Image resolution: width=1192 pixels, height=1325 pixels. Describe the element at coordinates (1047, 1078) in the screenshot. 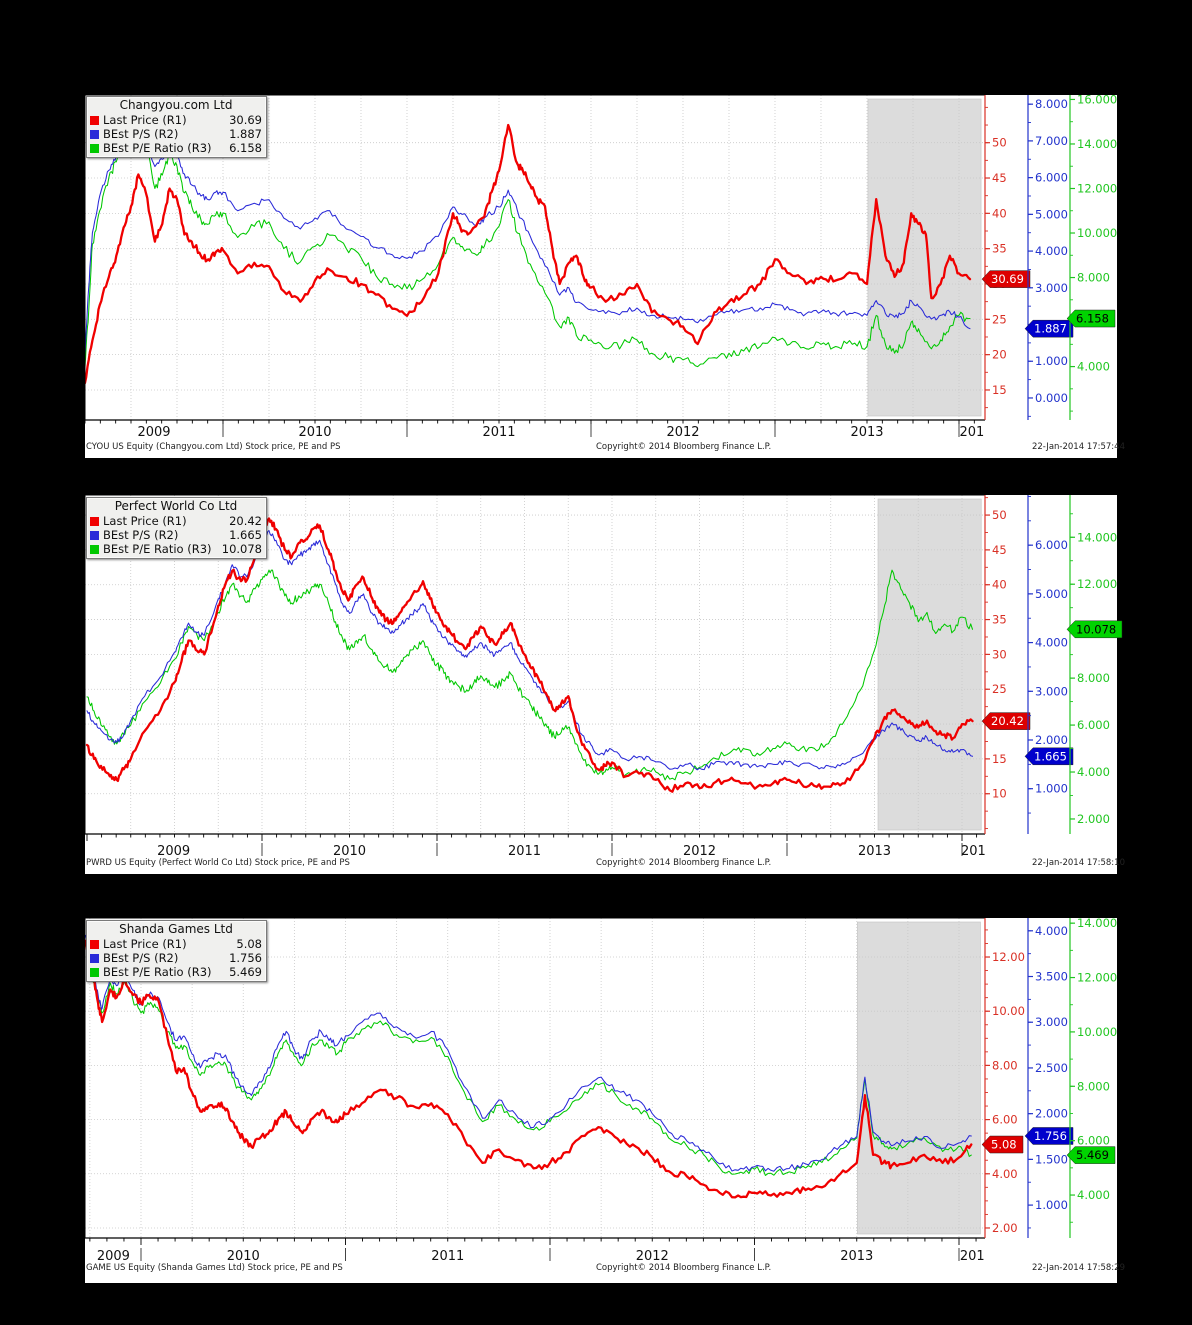

I see `r2-axis: 1.000 1.500 2.000 2.500 3.000 3.500 4.000` at that location.